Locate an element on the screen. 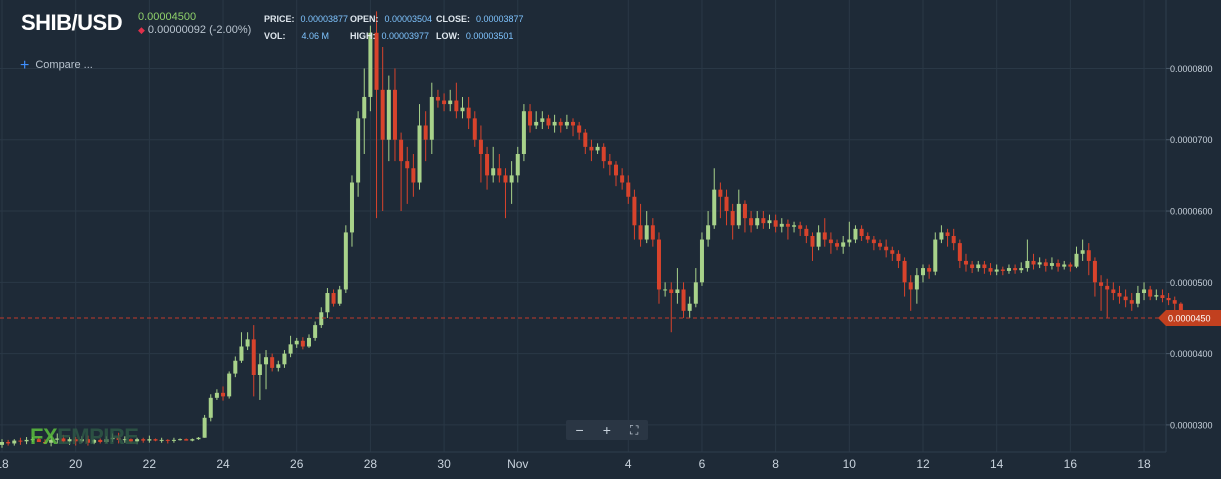 Image resolution: width=1221 pixels, height=479 pixels. current-price-tag is located at coordinates (1189, 317).